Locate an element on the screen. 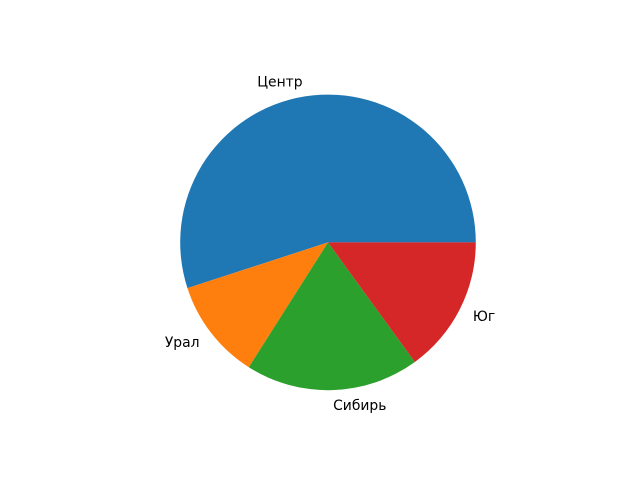  pie-slice-label-0: Центр is located at coordinates (280, 83).